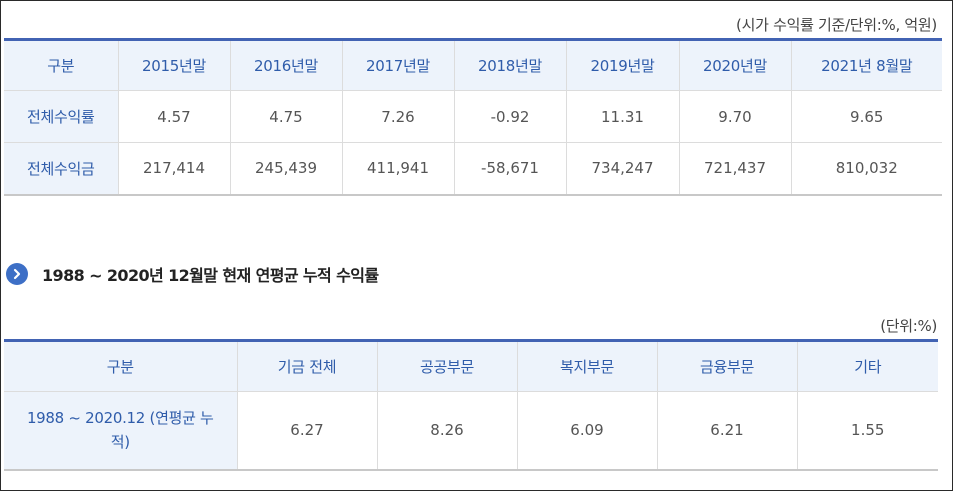 The image size is (953, 491). Describe the element at coordinates (867, 430) in the screenshot. I see `table-cell: 1.55` at that location.